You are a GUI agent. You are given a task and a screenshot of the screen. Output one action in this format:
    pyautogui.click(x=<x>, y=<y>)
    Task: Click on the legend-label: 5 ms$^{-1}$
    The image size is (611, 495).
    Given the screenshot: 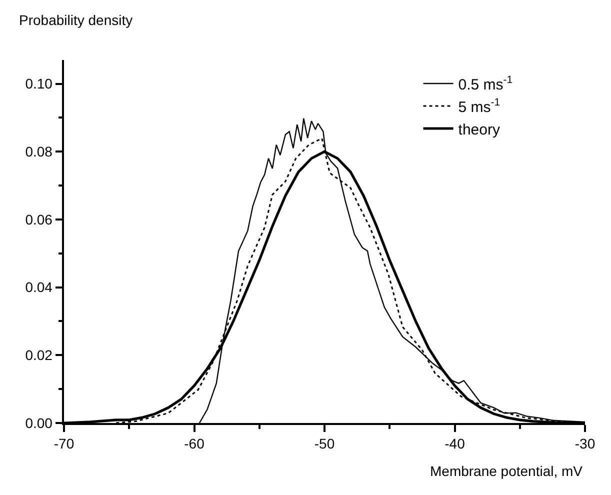 What is the action you would take?
    pyautogui.click(x=479, y=106)
    